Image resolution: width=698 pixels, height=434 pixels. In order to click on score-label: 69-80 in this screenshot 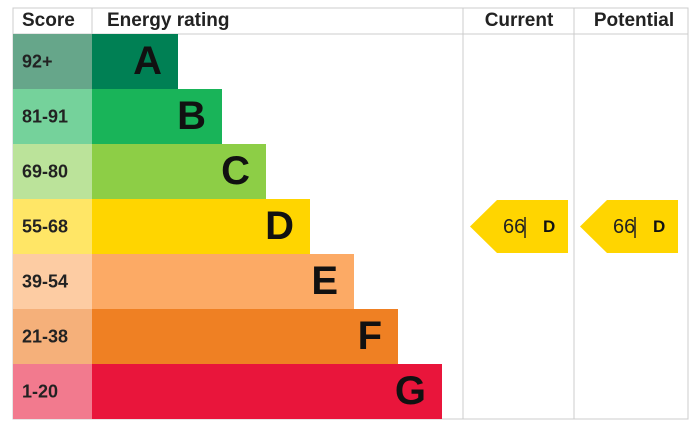, I will do `click(45, 171)`.